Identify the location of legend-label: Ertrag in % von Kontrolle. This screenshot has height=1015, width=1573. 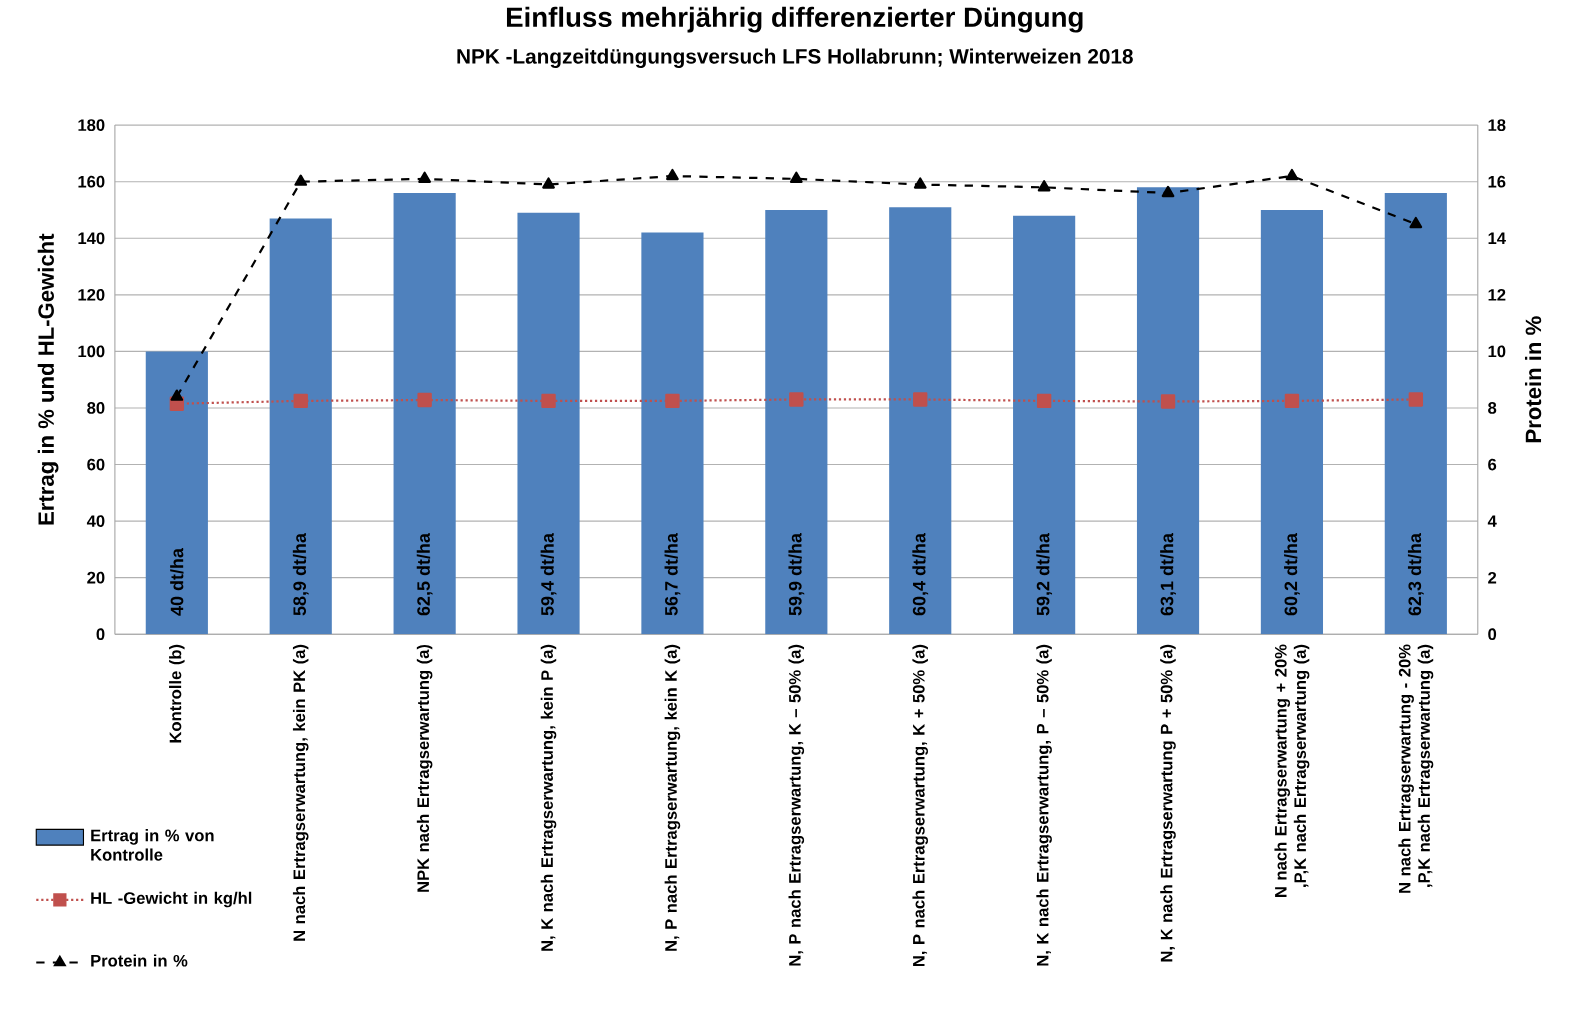
(152, 845).